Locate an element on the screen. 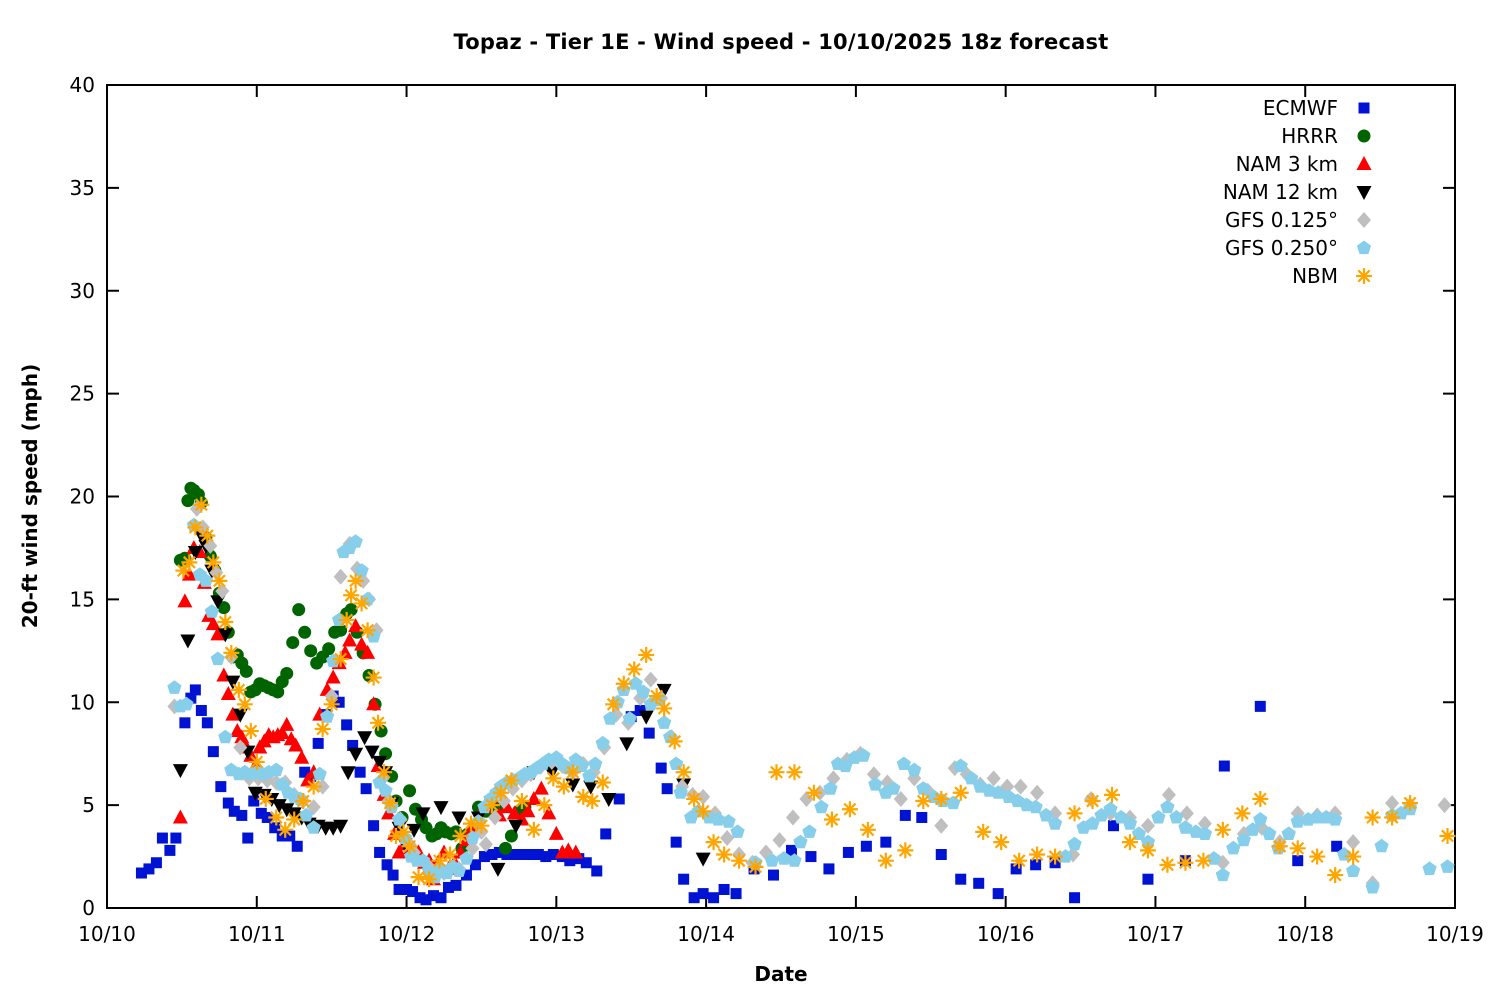 This screenshot has height=1000, width=1500. legend-entry-gfs-0-250: GFS 0.250° is located at coordinates (1303, 248).